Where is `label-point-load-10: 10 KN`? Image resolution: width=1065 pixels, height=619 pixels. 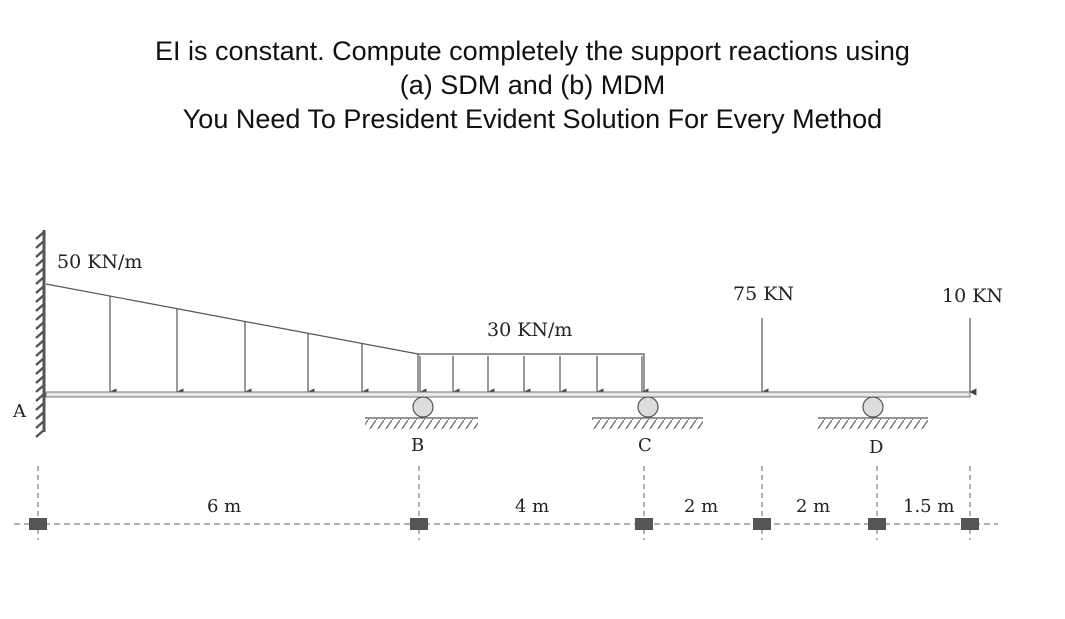
label-point-load-10: 10 KN is located at coordinates (972, 296).